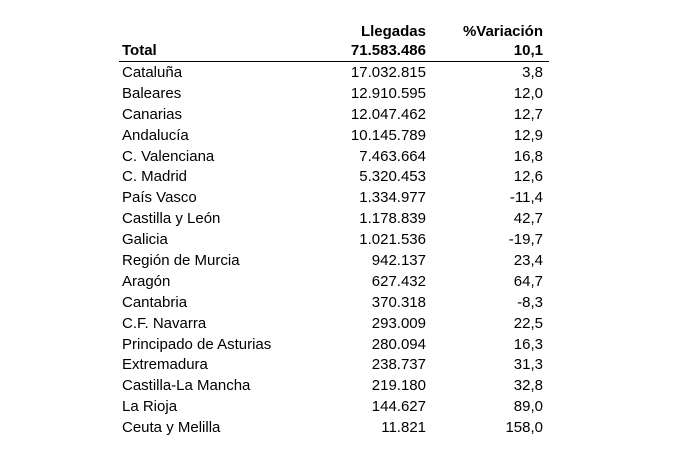 The image size is (673, 475). Describe the element at coordinates (334, 302) in the screenshot. I see `table-row: Cantabria 370.318 -8,3` at that location.